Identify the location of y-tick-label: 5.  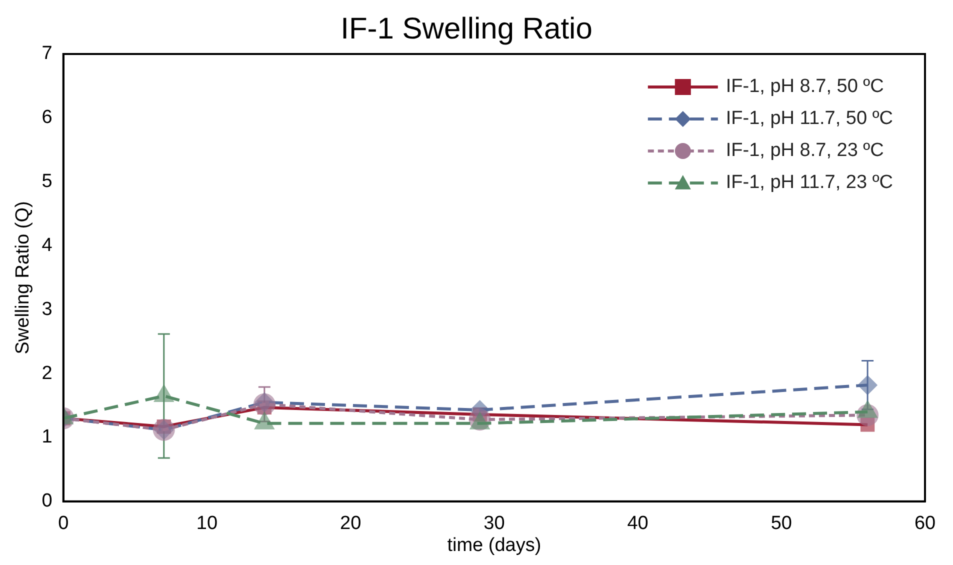
(47, 181).